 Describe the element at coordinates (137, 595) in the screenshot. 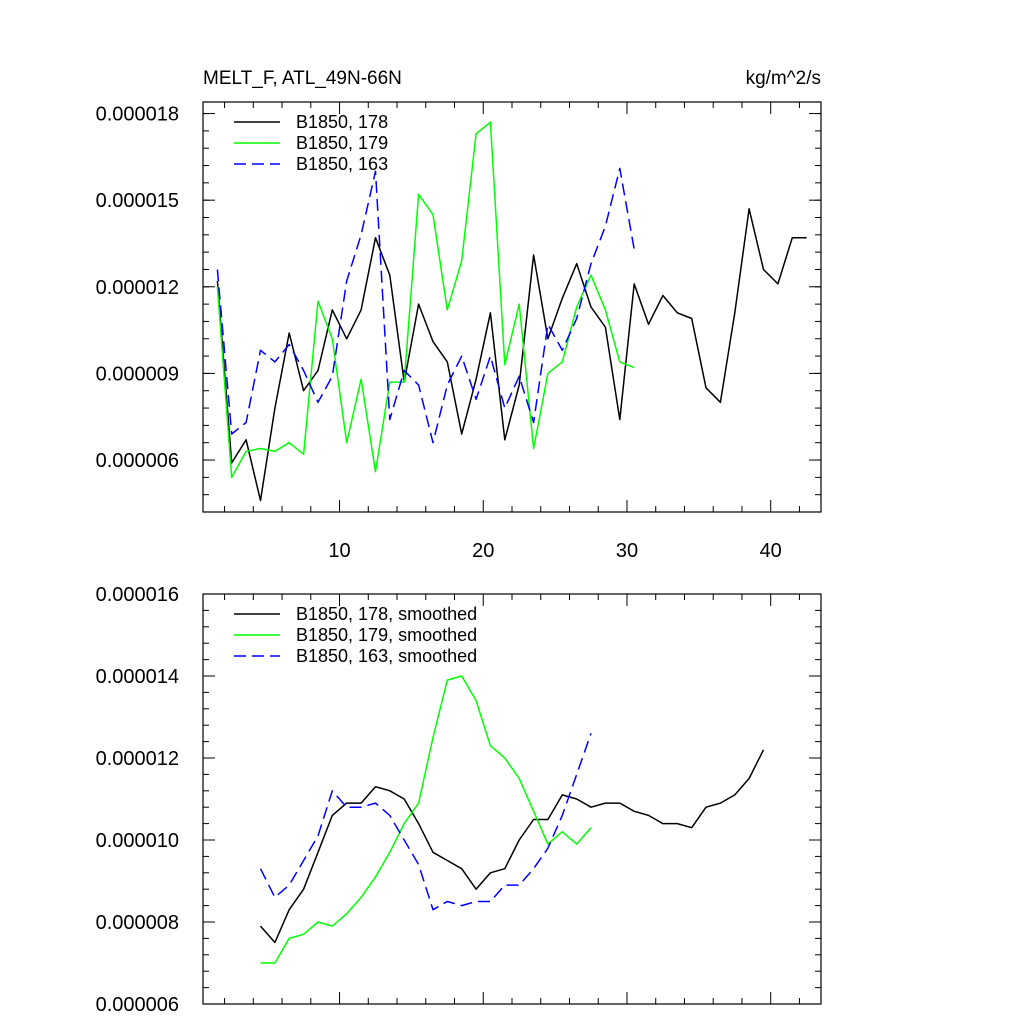

I see `y-tick-label: 0.000016` at that location.